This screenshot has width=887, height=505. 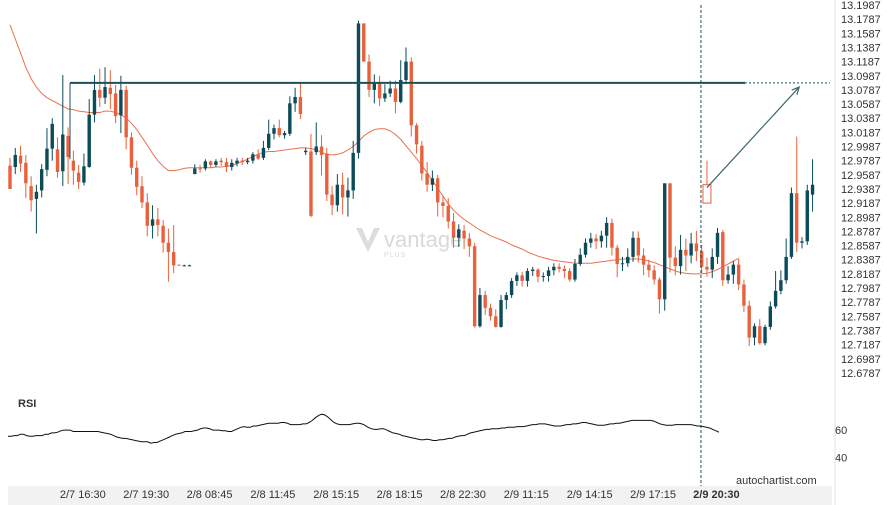 What do you see at coordinates (861, 190) in the screenshot?
I see `y-tick-label: 12.9387` at bounding box center [861, 190].